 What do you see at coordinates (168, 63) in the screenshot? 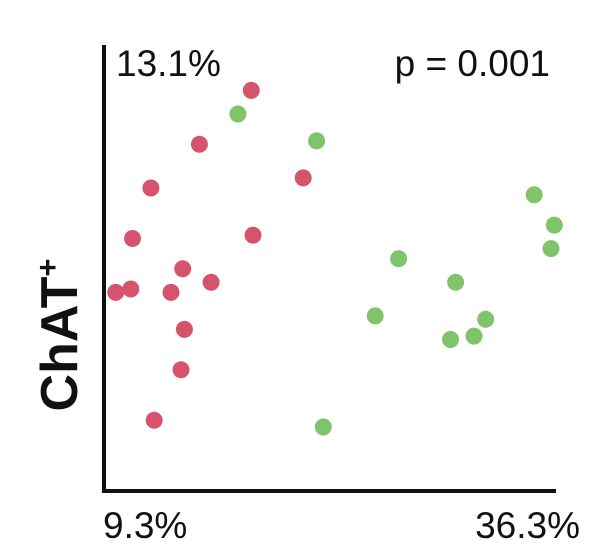
I see `y-max-tick-label: 13.1%` at bounding box center [168, 63].